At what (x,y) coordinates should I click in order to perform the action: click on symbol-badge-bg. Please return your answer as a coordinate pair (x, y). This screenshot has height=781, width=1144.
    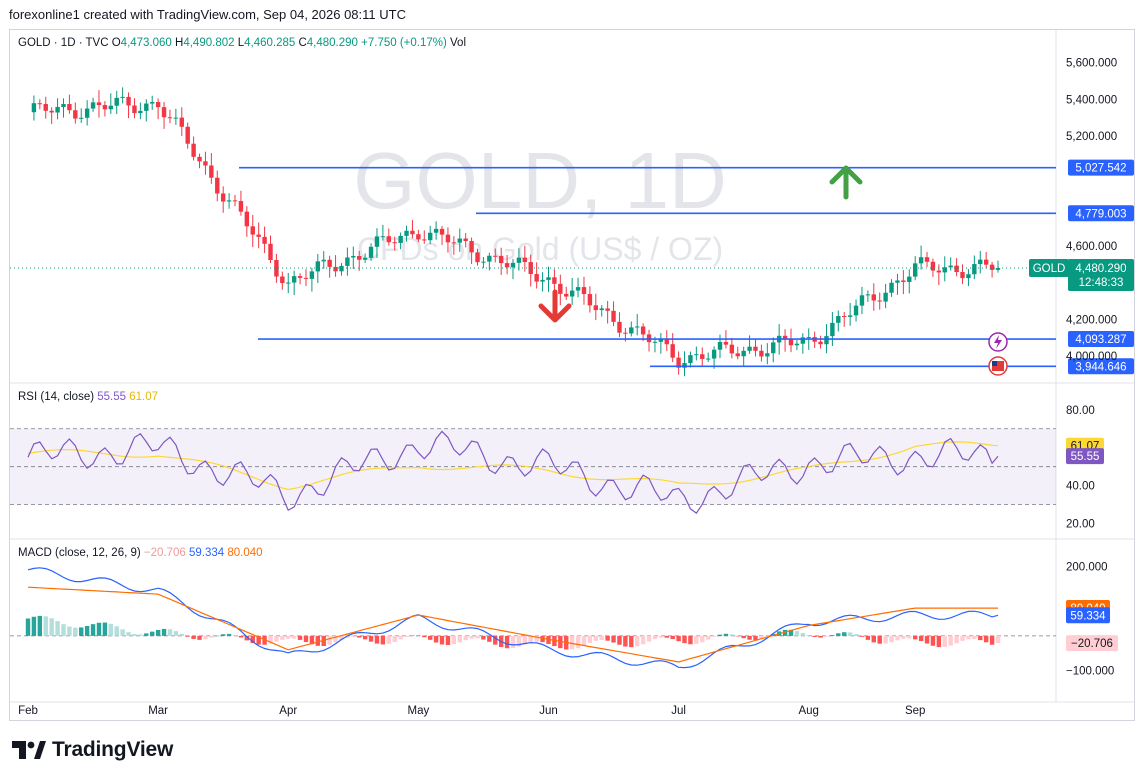
    Looking at the image, I should click on (1049, 268).